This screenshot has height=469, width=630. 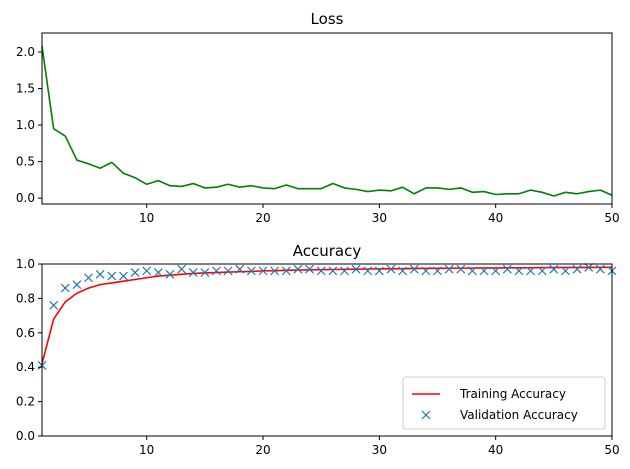 What do you see at coordinates (25, 52) in the screenshot?
I see `loss-y-tick-label: 2.0` at bounding box center [25, 52].